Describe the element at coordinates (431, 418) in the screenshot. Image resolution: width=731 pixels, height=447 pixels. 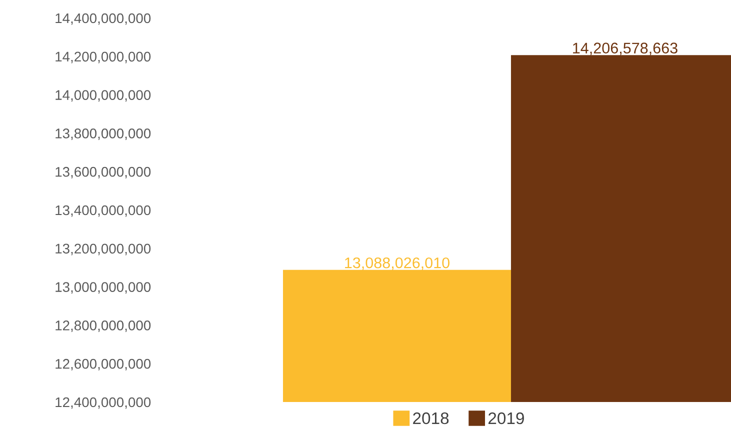
I see `legend-label: 2018` at that location.